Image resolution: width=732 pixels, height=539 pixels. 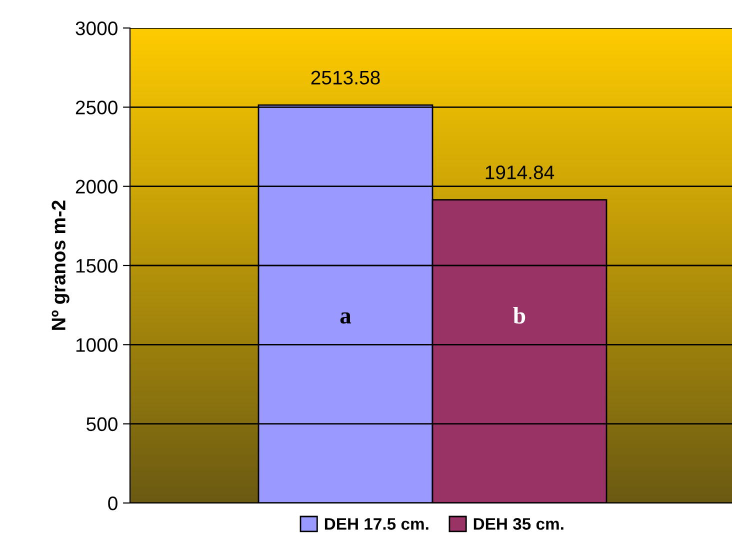 I want to click on legend-label: DEH 35 cm., so click(x=519, y=524).